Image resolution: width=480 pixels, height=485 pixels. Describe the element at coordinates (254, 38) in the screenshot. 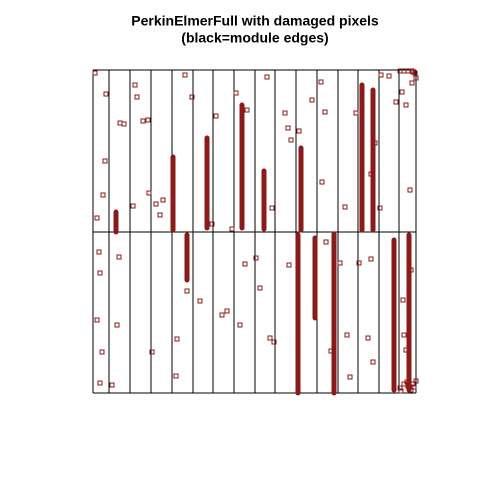

I see `chart-subtitle: (black=module edges)` at that location.